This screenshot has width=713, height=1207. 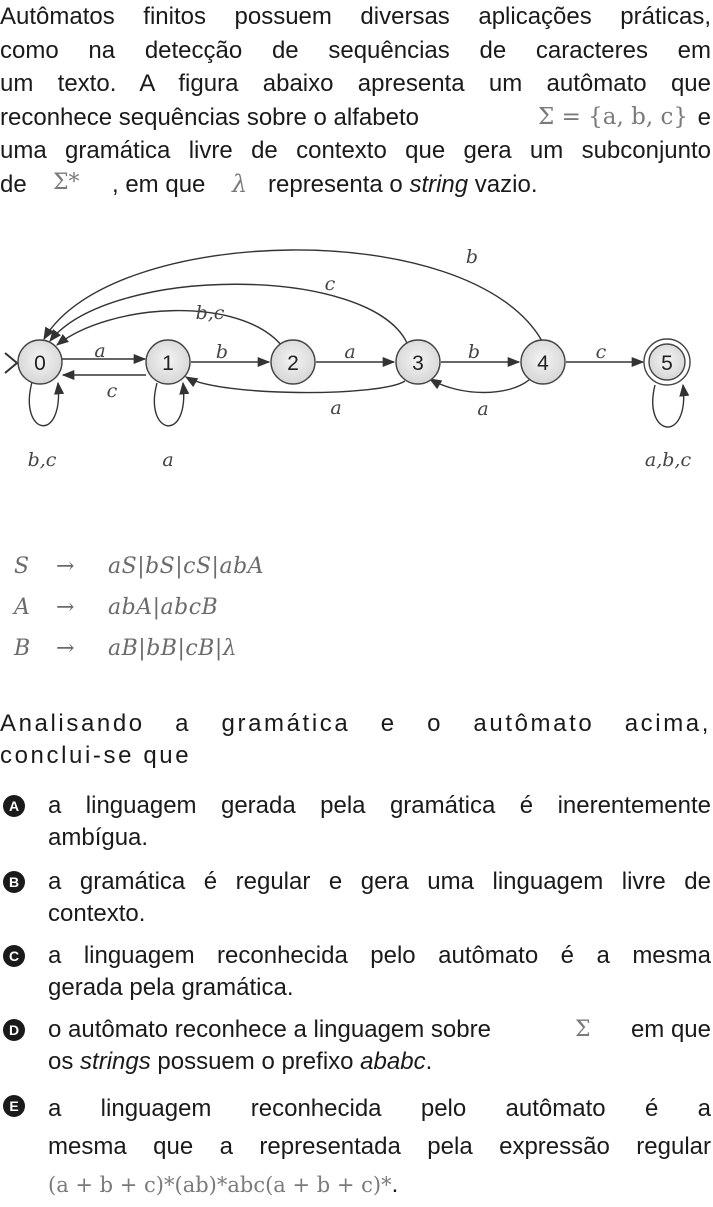 What do you see at coordinates (393, 1061) in the screenshot?
I see `option-d-prefix: ababc` at bounding box center [393, 1061].